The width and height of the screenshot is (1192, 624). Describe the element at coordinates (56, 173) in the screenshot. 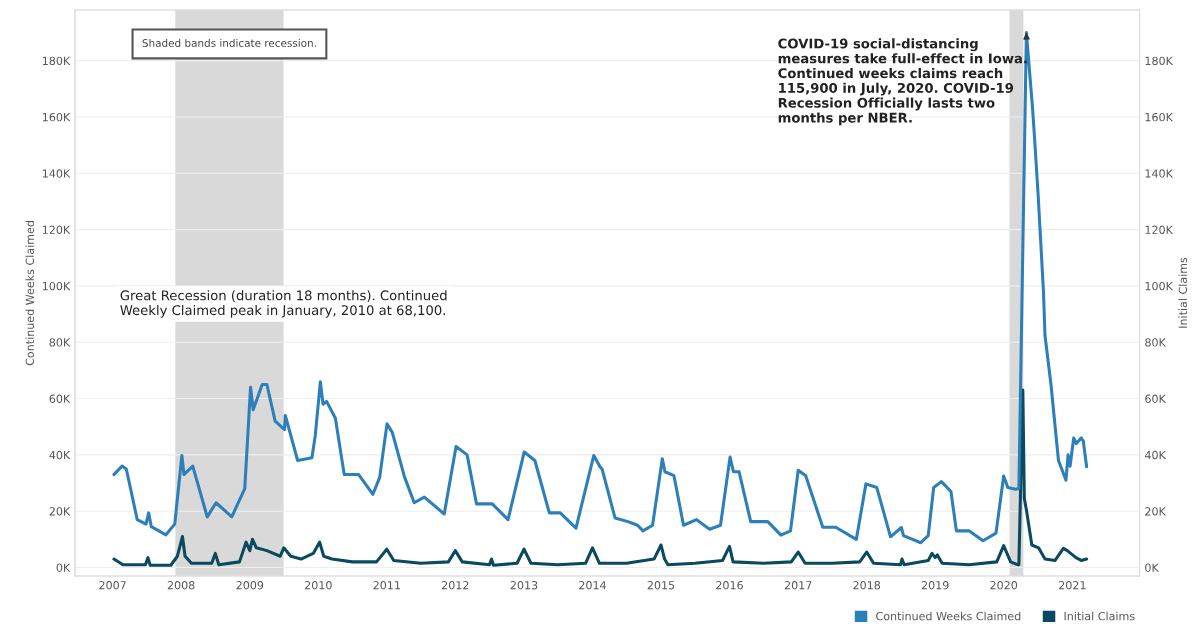

I see `y-tick-label: 140K` at that location.